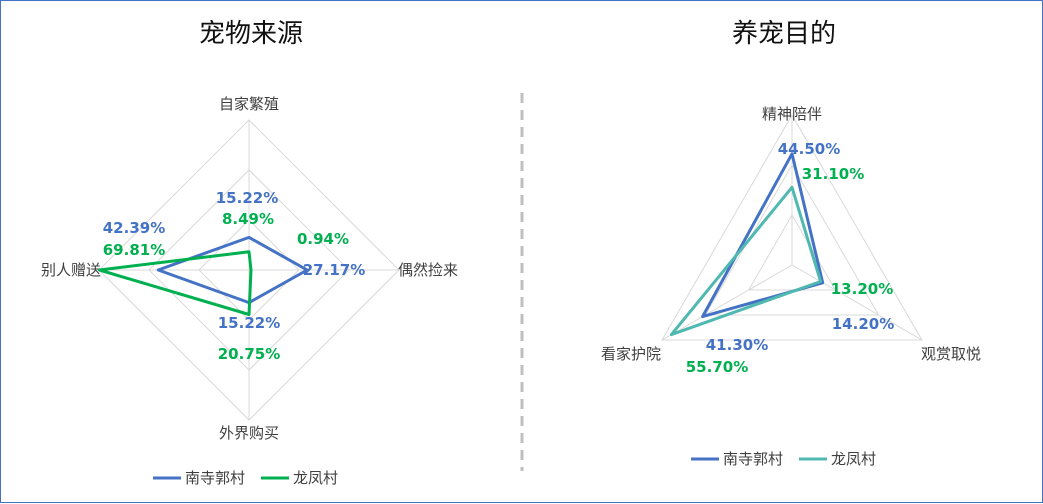  I want to click on data-label-left-s0-1: 27.17%, so click(334, 270).